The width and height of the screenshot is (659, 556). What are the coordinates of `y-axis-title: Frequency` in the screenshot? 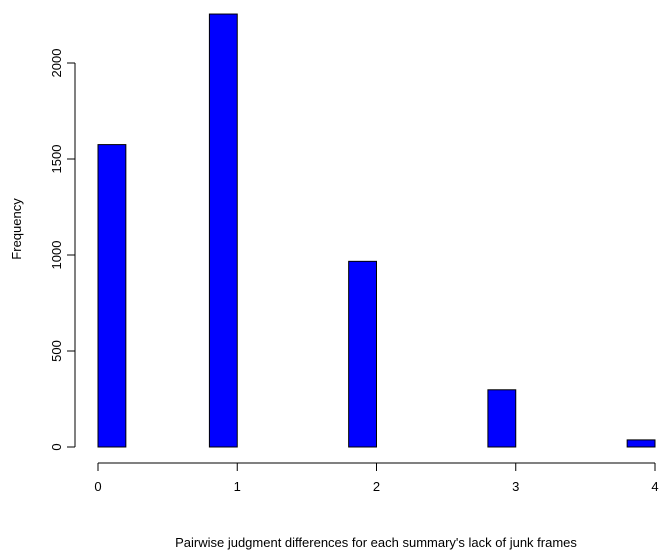 It's located at (16, 229).